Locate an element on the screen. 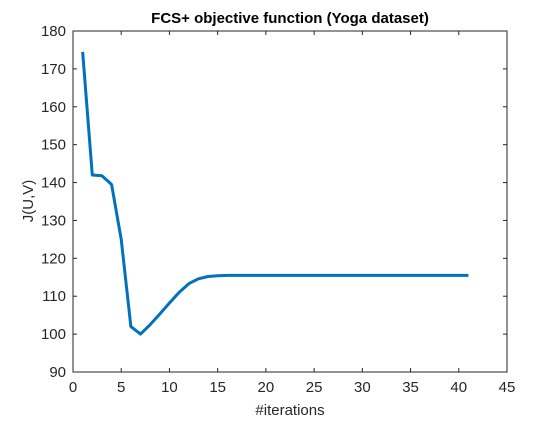 The width and height of the screenshot is (560, 425). x-tick-label: 30 is located at coordinates (362, 387).